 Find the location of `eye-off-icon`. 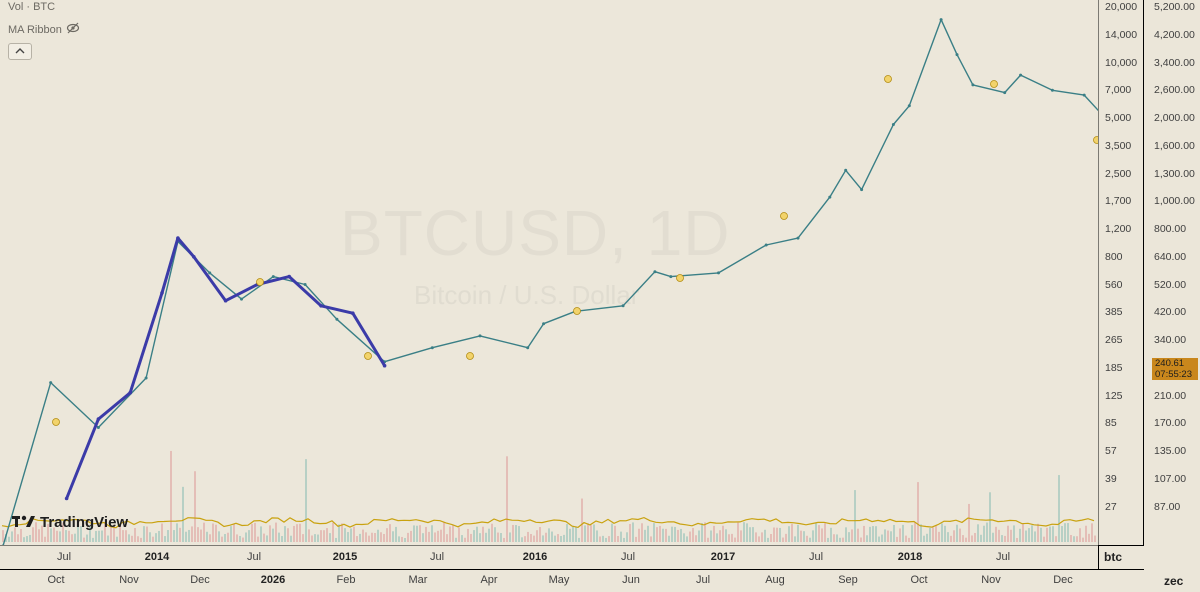

eye-off-icon is located at coordinates (73, 29).